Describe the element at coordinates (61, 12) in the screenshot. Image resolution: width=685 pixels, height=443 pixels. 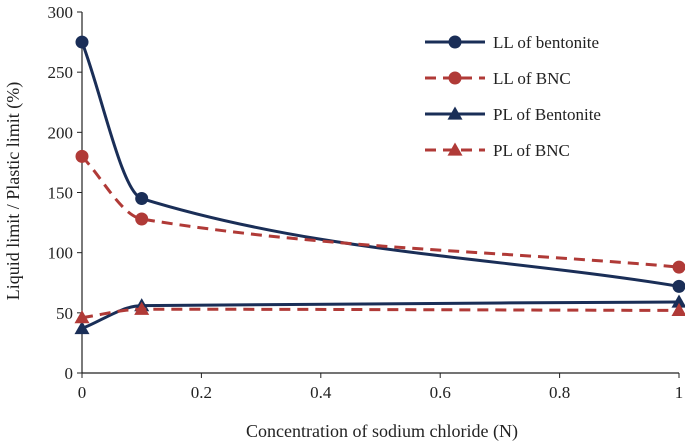
I see `y-tick-label: 300` at that location.